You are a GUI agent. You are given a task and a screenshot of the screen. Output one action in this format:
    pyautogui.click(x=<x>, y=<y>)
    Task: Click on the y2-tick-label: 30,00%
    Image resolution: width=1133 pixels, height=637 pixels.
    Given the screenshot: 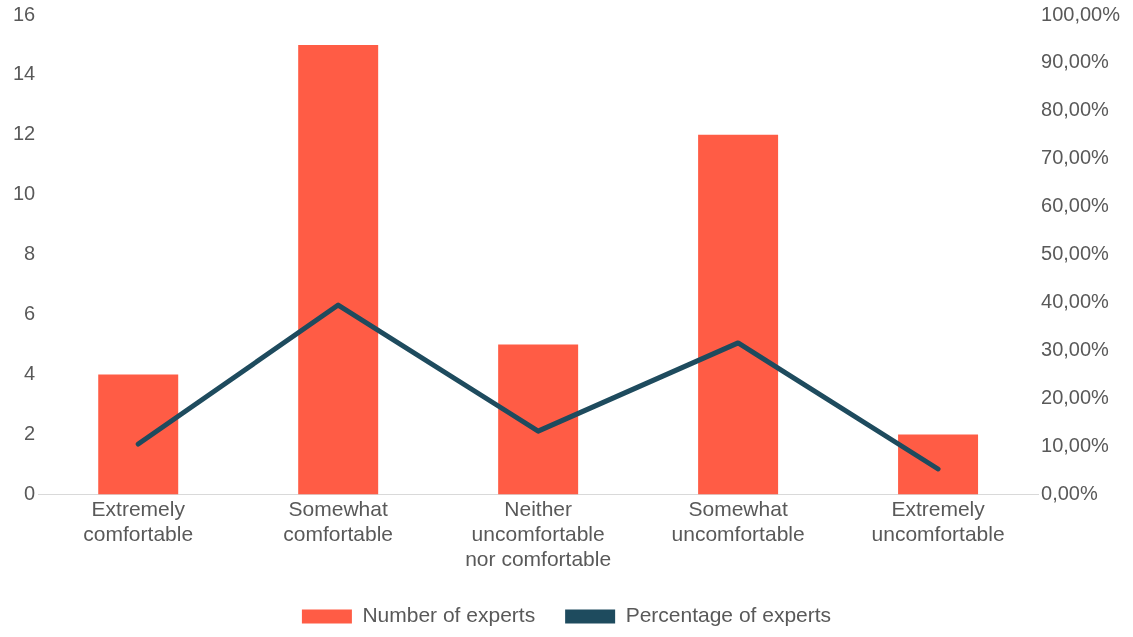 What is the action you would take?
    pyautogui.click(x=1075, y=349)
    